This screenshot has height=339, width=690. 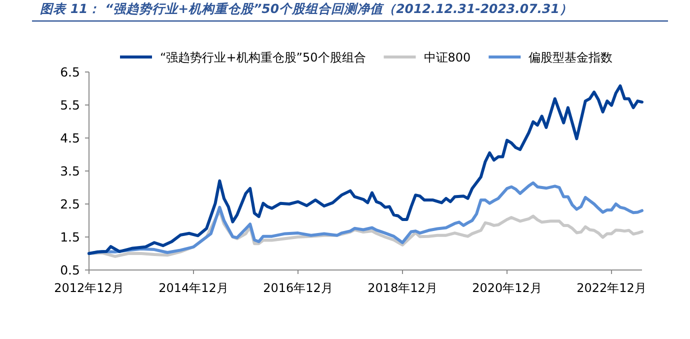 I want to click on chart-title: 图表 11： “强趋势行业+机构重仓股”50个股组合回测净值（2012.12.31-2023.07.31）, so click(x=306, y=8).